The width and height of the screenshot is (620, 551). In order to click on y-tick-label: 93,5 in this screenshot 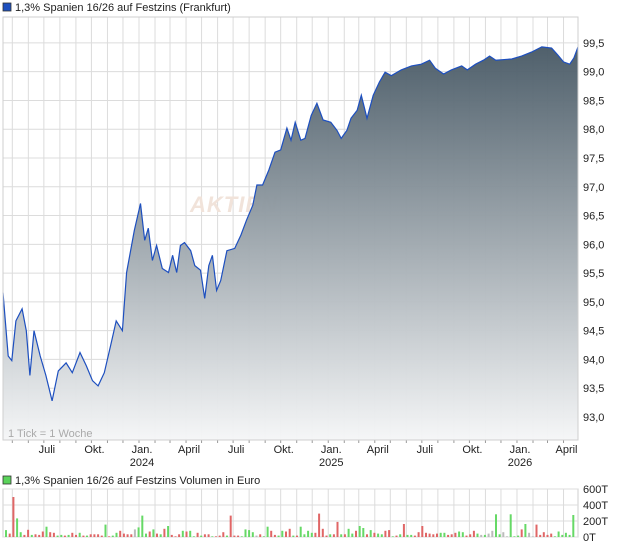, I will do `click(593, 389)`.